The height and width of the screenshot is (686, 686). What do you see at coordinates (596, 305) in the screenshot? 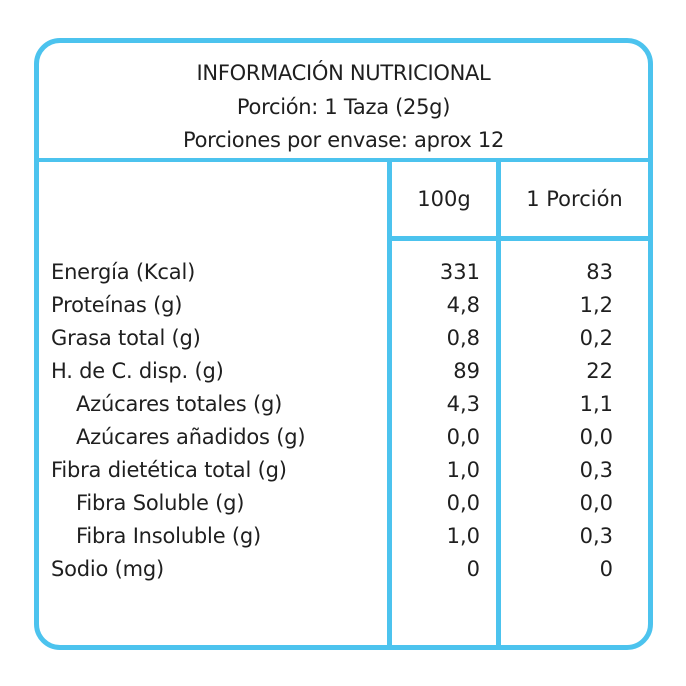
I see `value-per-serving: 1,2` at bounding box center [596, 305].